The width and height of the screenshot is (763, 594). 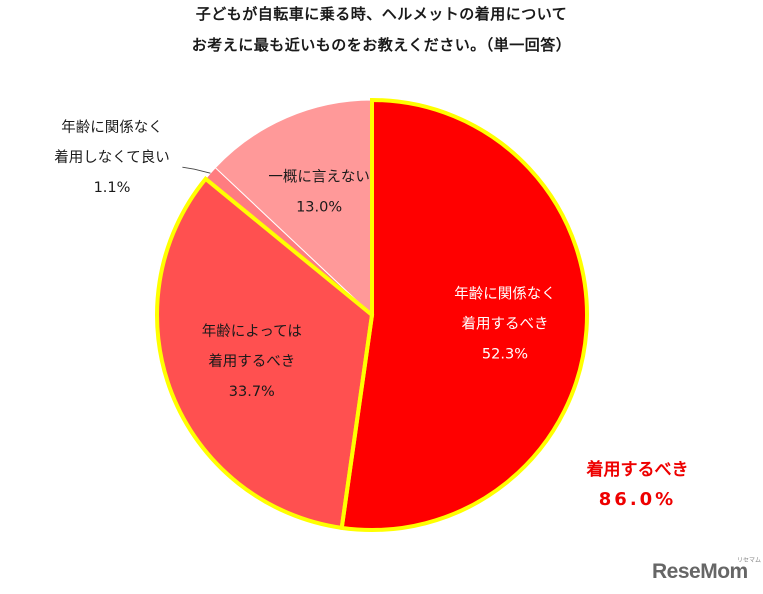 I want to click on slice-label-no-helmet-line1: 年齢に関係なく, so click(x=112, y=128).